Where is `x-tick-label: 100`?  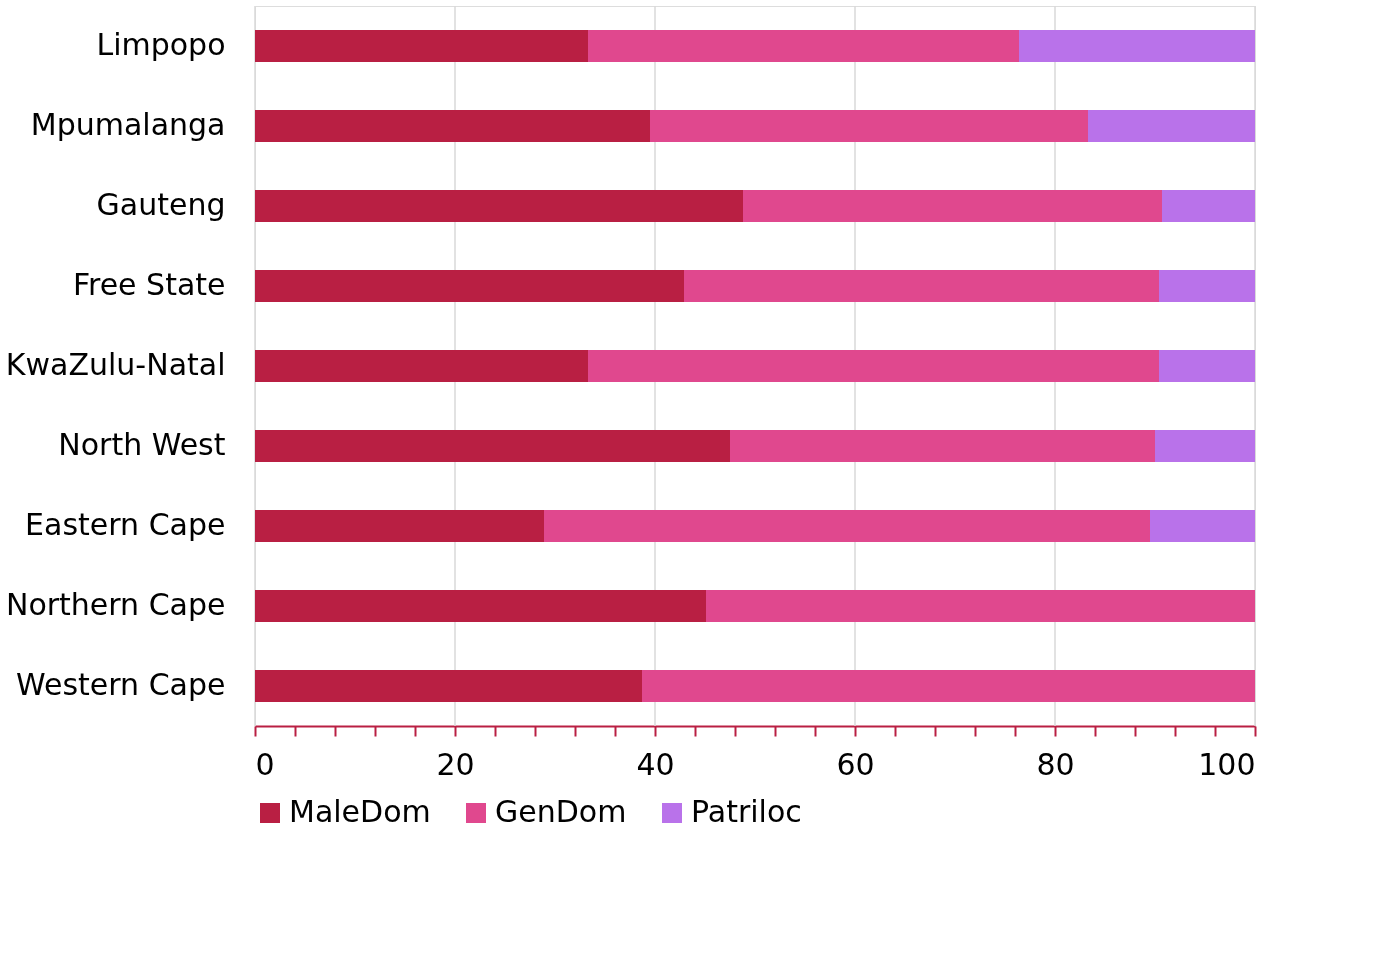
x-tick-label: 100 is located at coordinates (1227, 764).